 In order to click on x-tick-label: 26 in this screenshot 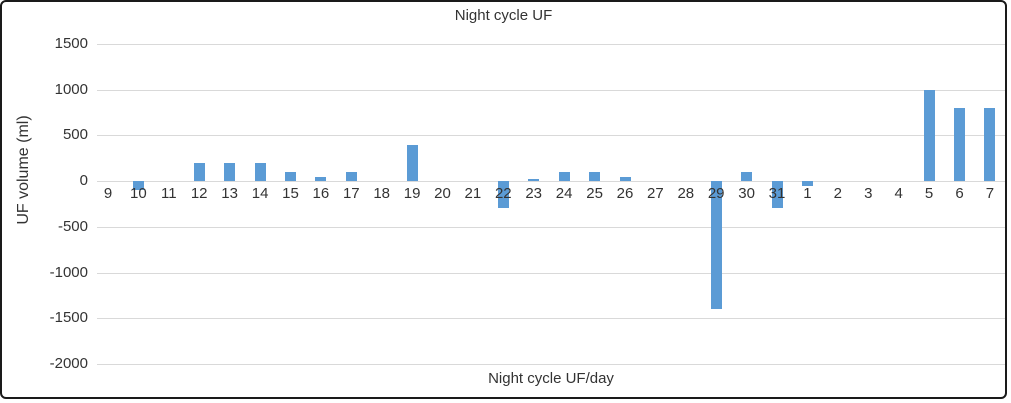, I will do `click(625, 193)`.